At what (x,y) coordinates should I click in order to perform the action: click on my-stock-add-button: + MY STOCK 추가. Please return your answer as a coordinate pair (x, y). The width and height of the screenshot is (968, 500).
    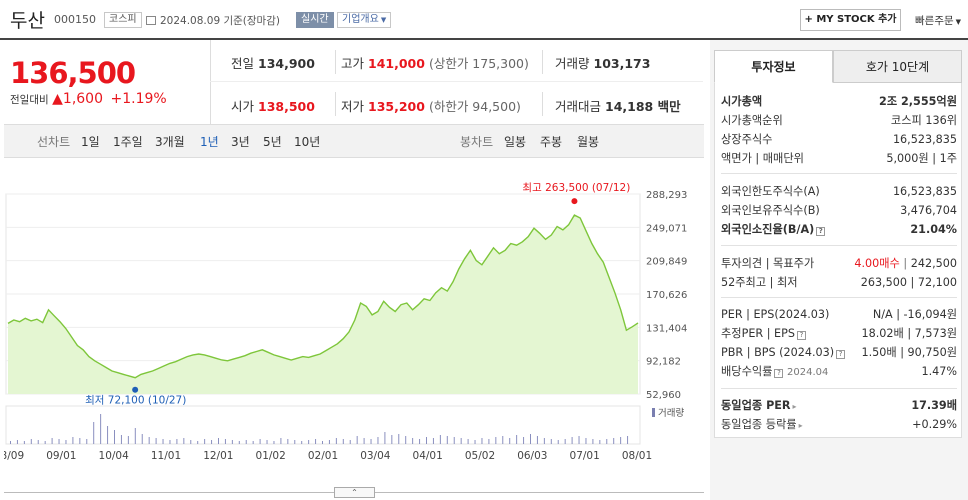
    Looking at the image, I should click on (850, 20).